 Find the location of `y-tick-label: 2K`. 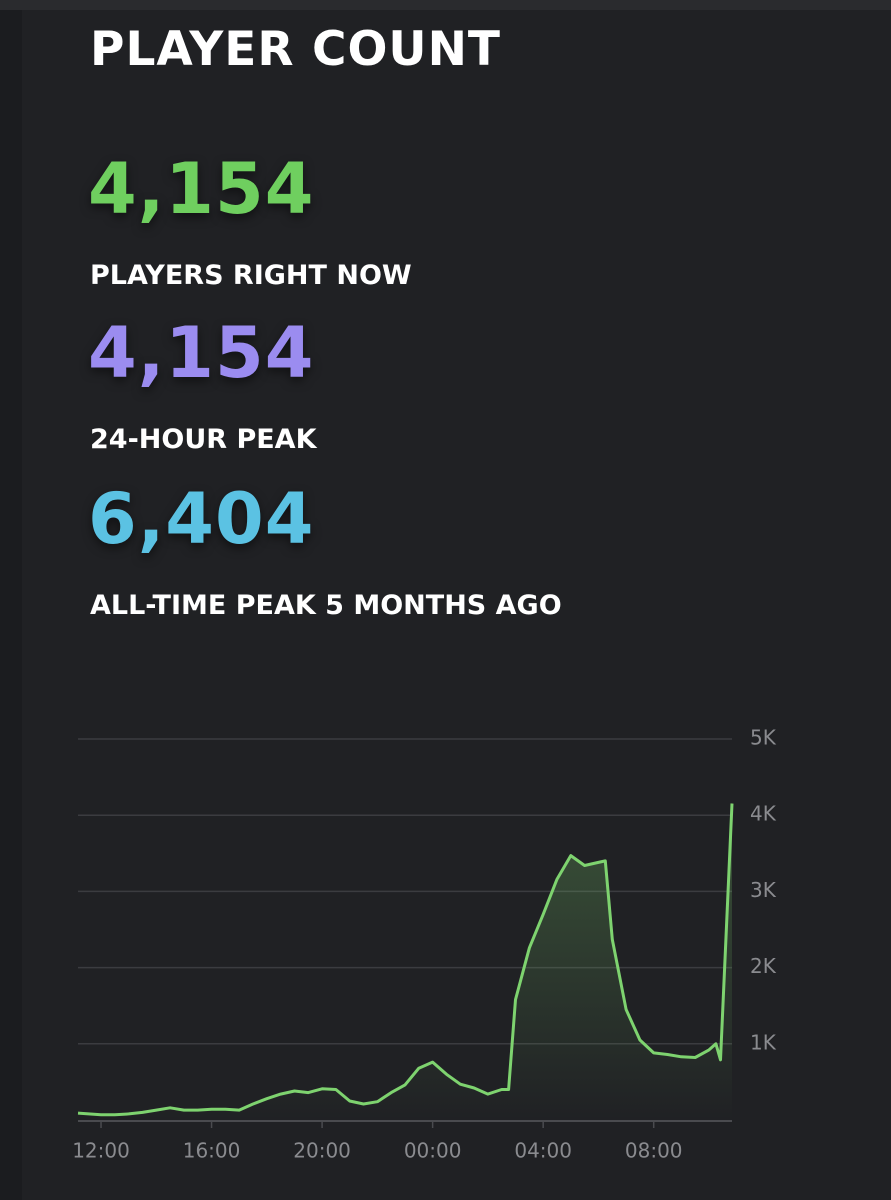

y-tick-label: 2K is located at coordinates (763, 966).